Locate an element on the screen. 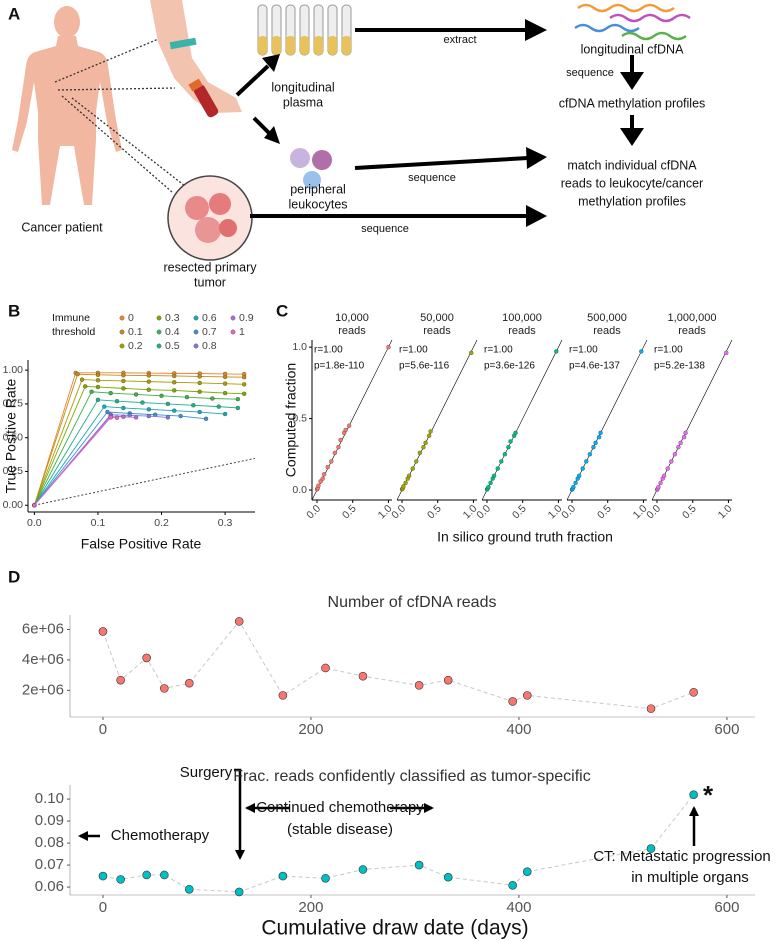 This screenshot has width=777, height=941. y-tick-label: 1.0 is located at coordinates (299, 347).